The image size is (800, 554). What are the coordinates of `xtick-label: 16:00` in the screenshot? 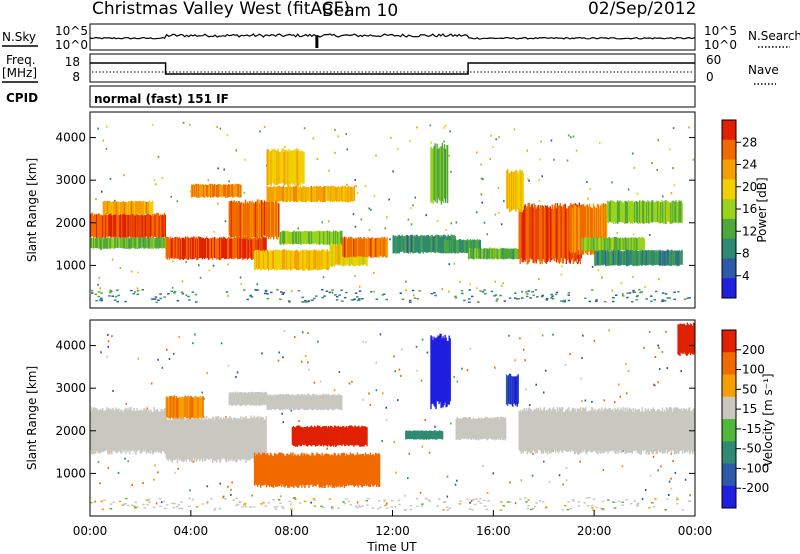 It's located at (493, 531).